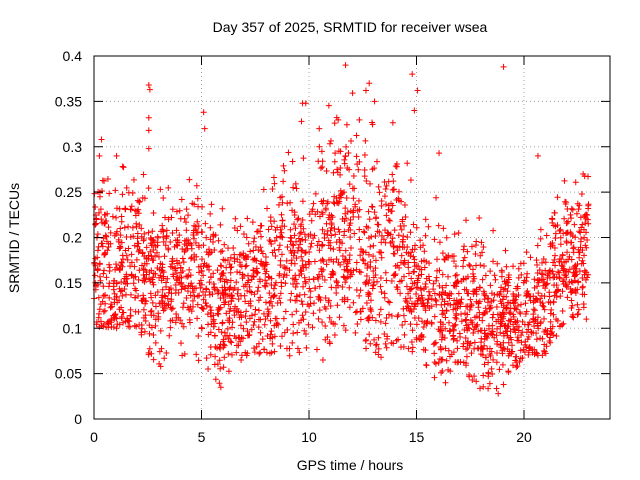 The image size is (640, 480). Describe the element at coordinates (202, 437) in the screenshot. I see `x-tick-label: 5` at that location.